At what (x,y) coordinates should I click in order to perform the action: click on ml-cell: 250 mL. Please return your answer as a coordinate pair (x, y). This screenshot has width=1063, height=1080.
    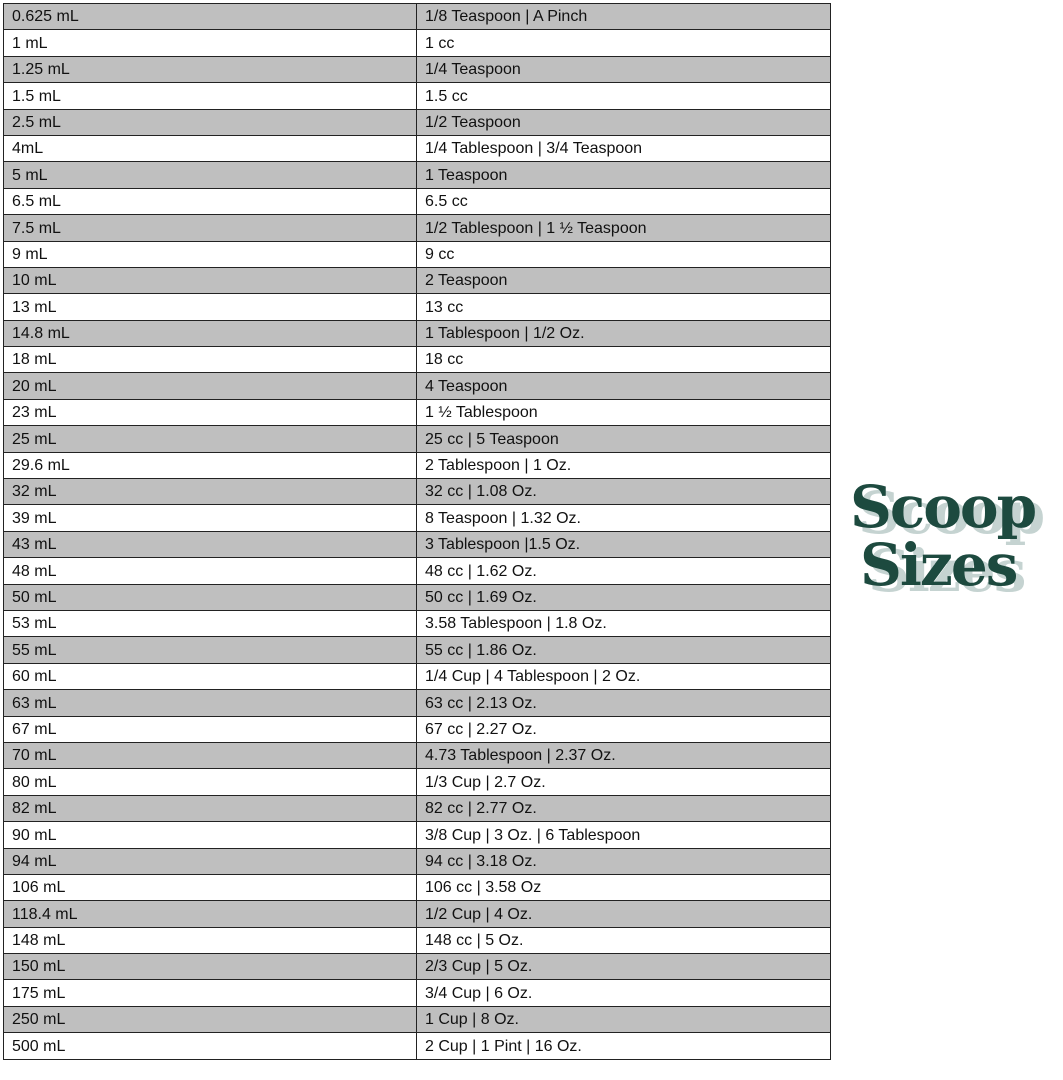
    Looking at the image, I should click on (210, 1019).